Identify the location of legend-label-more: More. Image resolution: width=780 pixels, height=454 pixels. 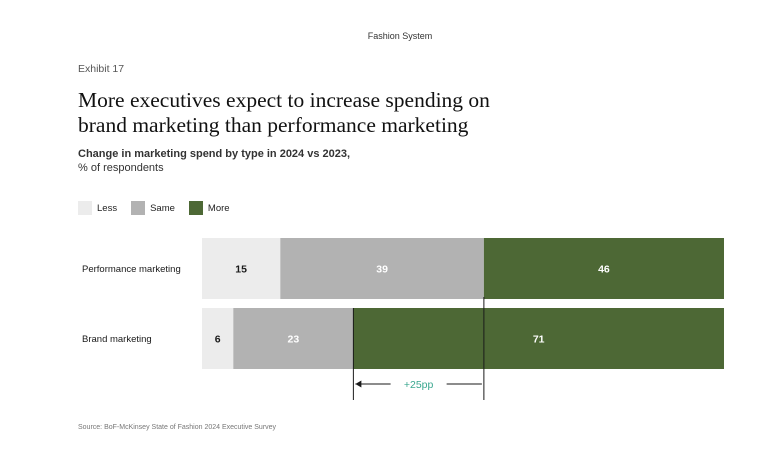
(218, 208).